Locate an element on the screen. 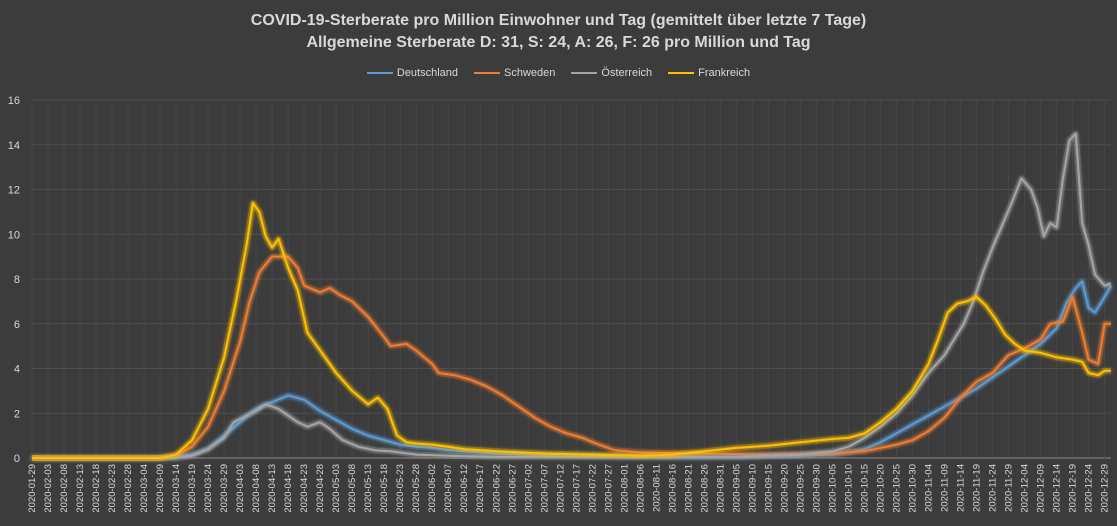  x-tick-label: 2020-09-15 is located at coordinates (768, 488).